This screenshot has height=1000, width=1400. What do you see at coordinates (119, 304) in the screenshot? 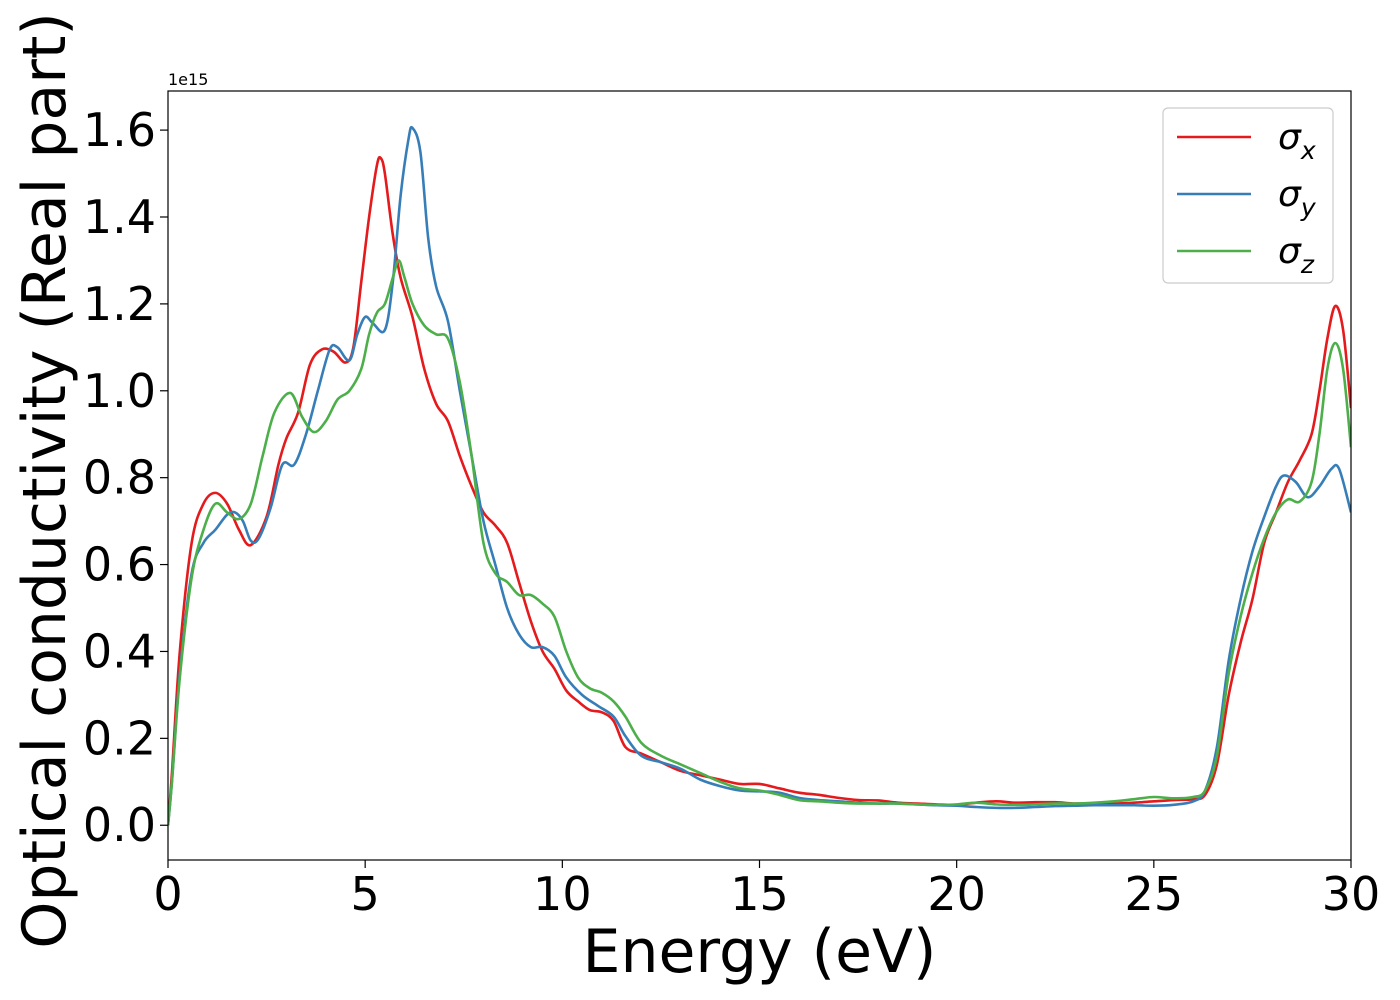
I see `y-tick-label: 1.2` at bounding box center [119, 304].